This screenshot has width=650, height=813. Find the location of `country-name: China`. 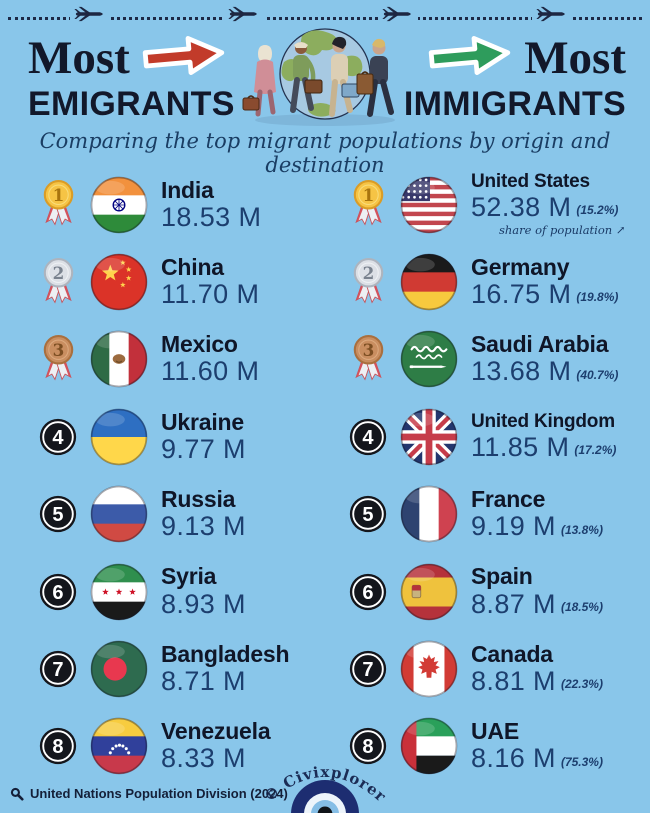

country-name: China is located at coordinates (192, 266).